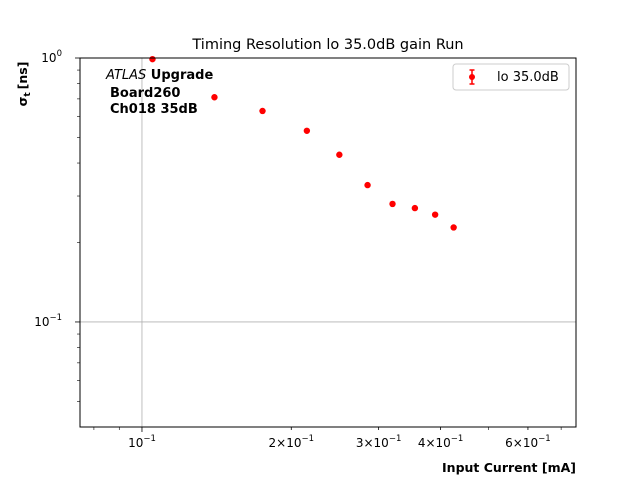 The width and height of the screenshot is (640, 480). I want to click on chart-title: Timing Resolution lo 35.0dB gain Run, so click(327, 45).